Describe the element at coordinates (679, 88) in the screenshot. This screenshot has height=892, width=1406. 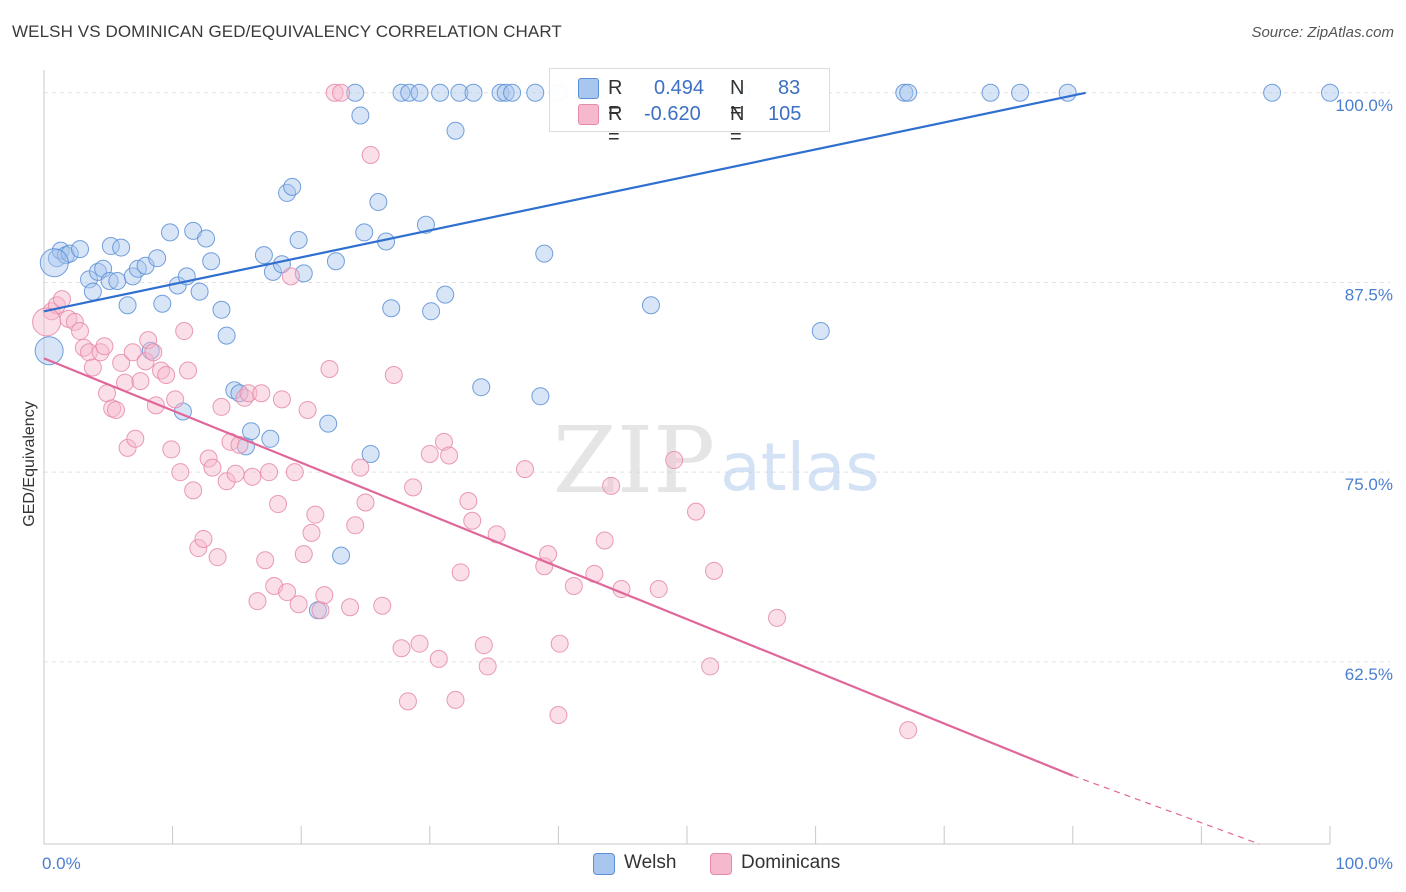
I see `r-value: 0.494` at that location.